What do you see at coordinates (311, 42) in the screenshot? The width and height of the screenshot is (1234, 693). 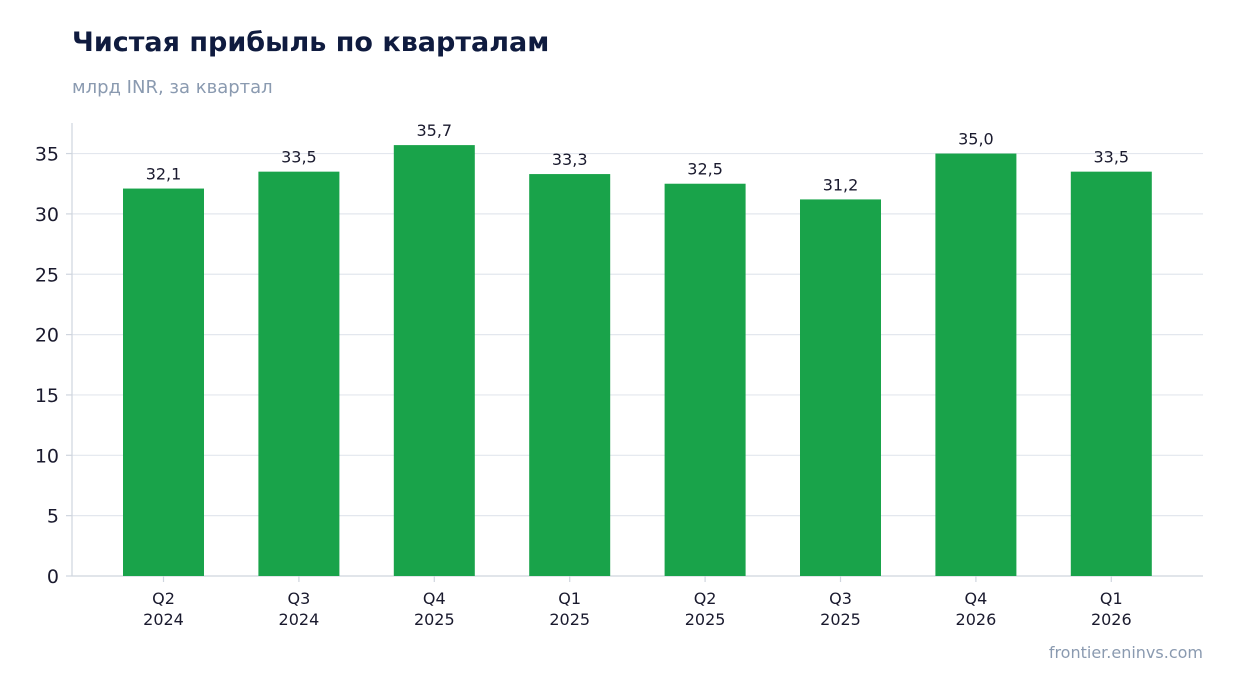 I see `chart-title: Чистая прибыль по кварталам` at bounding box center [311, 42].